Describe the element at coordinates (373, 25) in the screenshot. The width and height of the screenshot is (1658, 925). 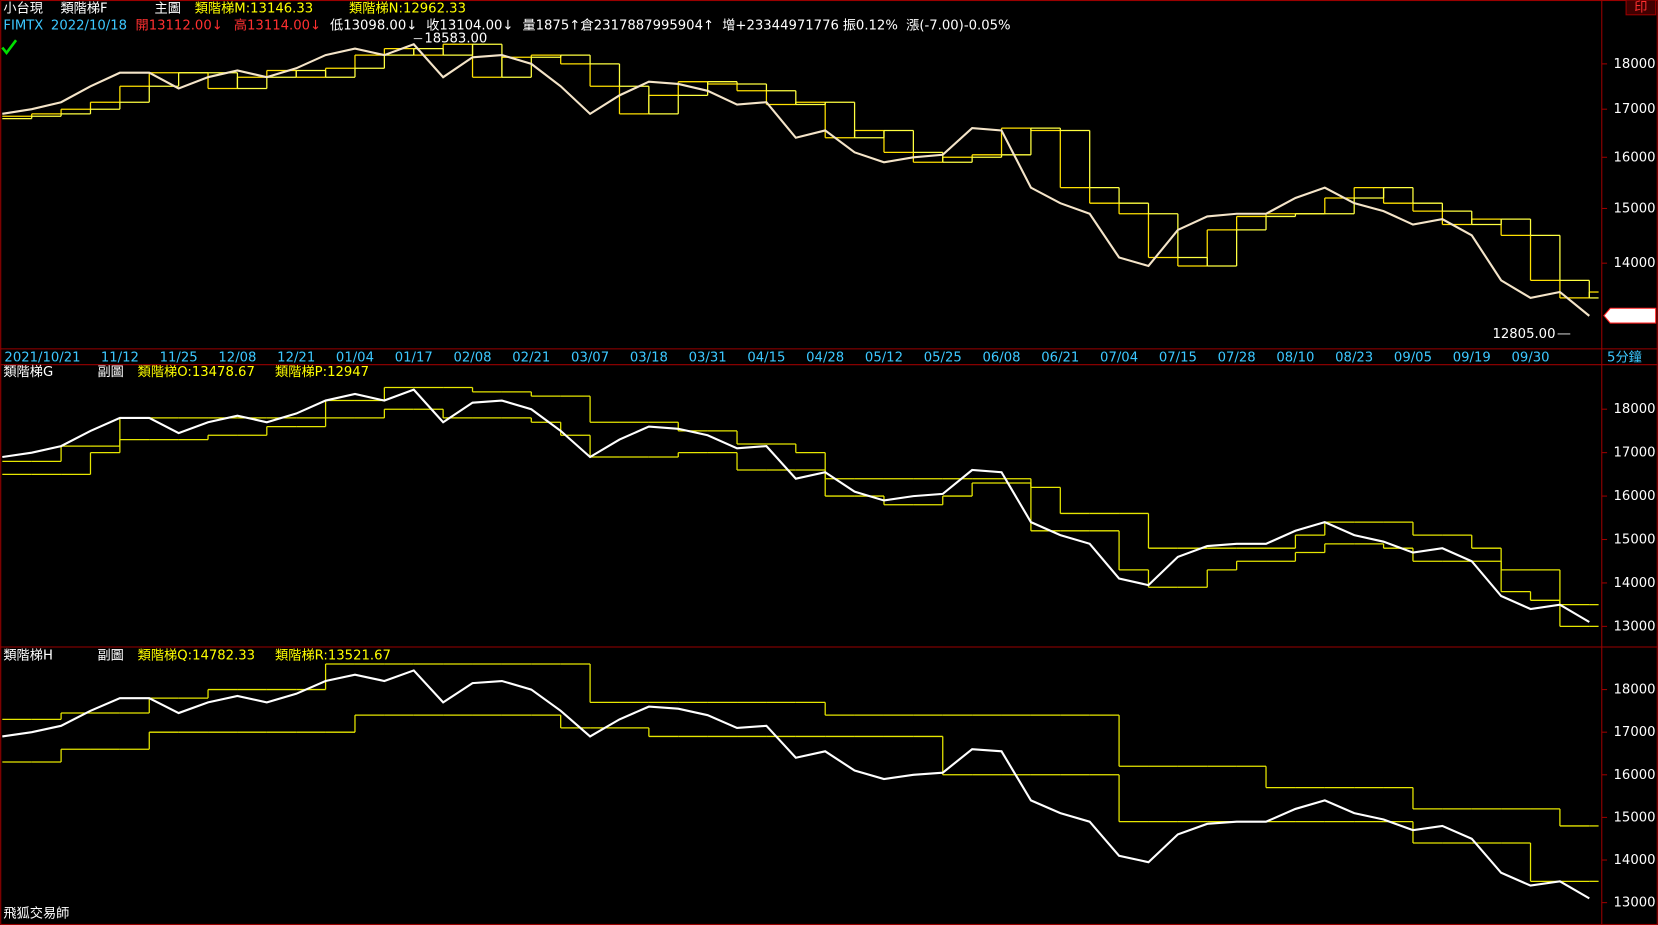
I see `quote-low: 低13098.00↓` at that location.